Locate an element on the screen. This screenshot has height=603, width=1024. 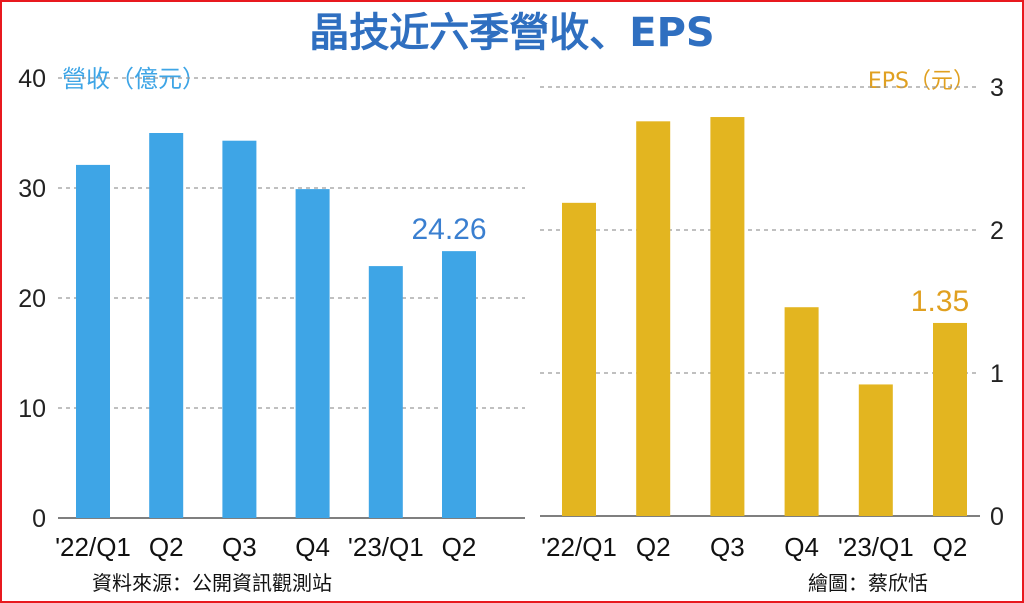
rev-category-label: Q3 is located at coordinates (239, 547).